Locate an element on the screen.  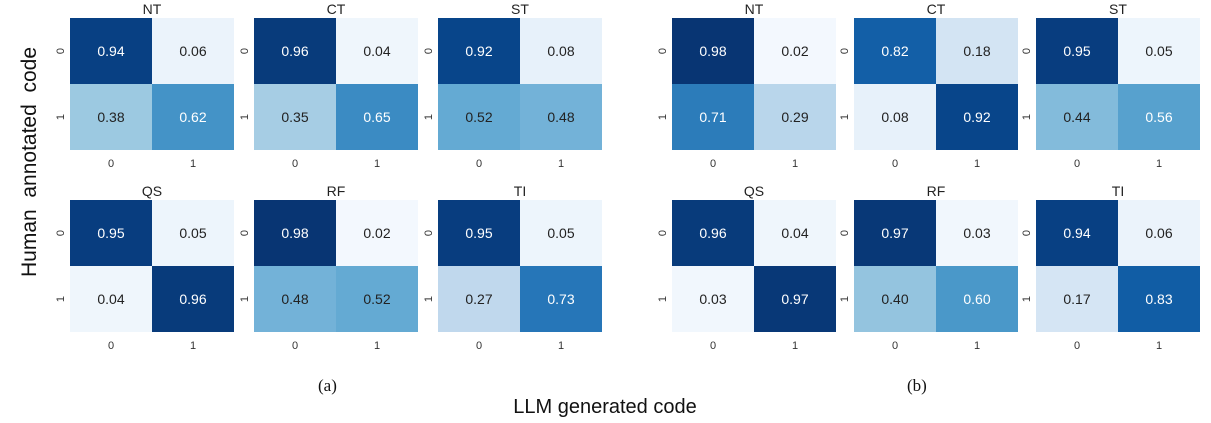
heatmap-b-qs-xtick-1: 1 is located at coordinates (795, 346).